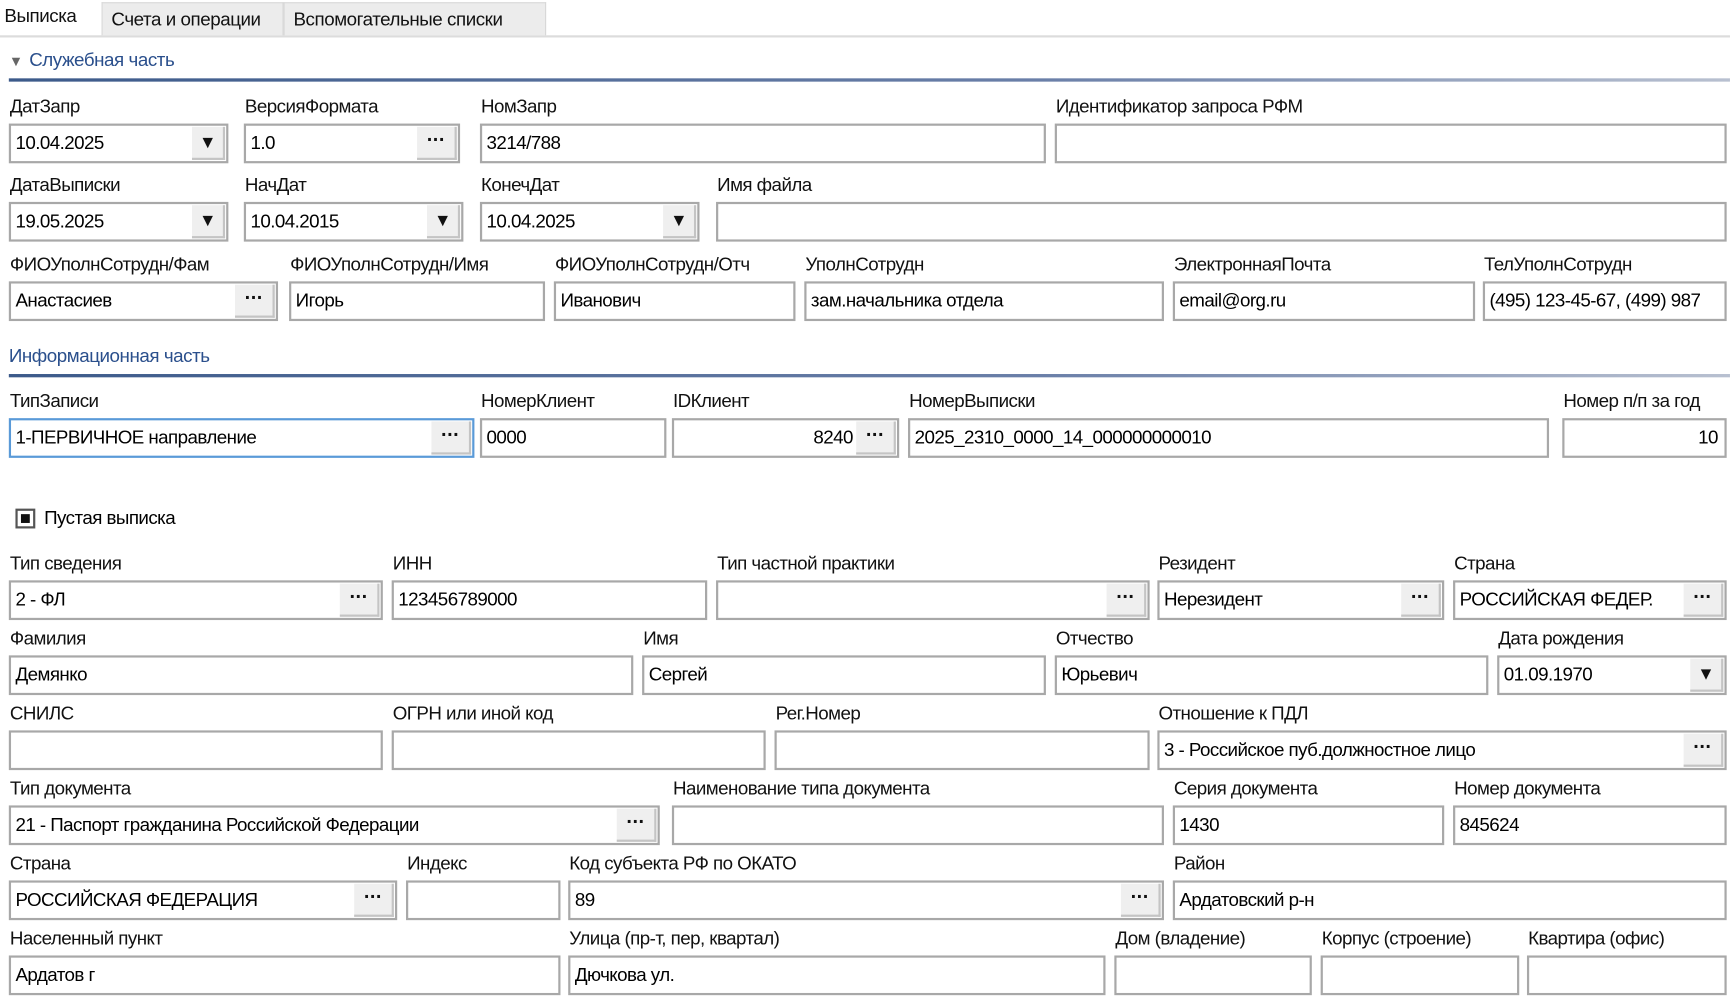  What do you see at coordinates (473, 713) in the screenshot?
I see `ogrn-label: ОГРН или иной код` at bounding box center [473, 713].